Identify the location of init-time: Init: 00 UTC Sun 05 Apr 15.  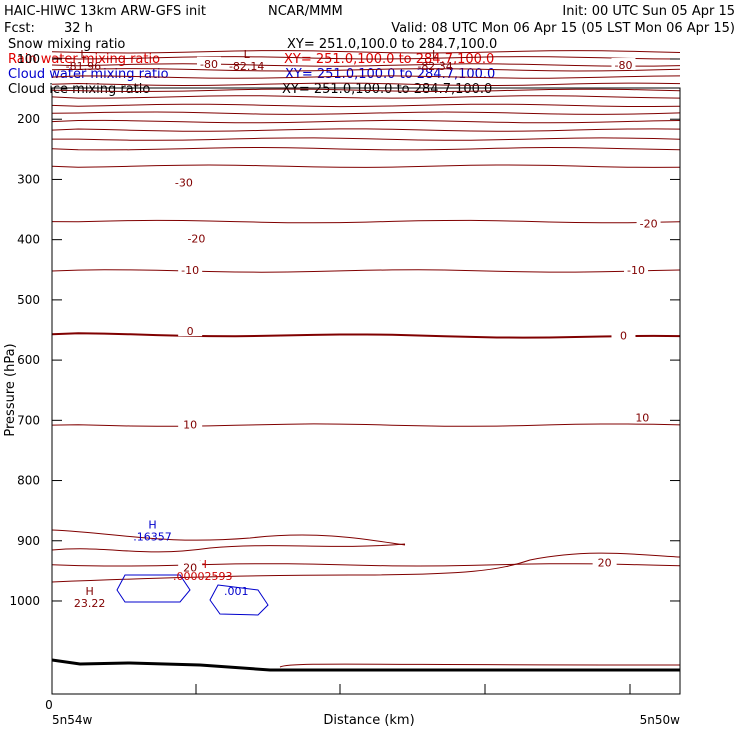
(648, 11).